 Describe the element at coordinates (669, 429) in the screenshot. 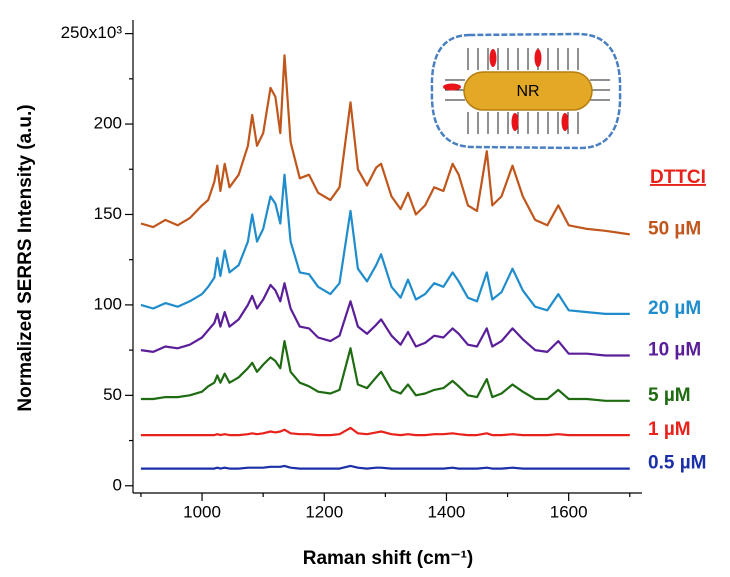

I see `legend-entry: 1 µM` at that location.